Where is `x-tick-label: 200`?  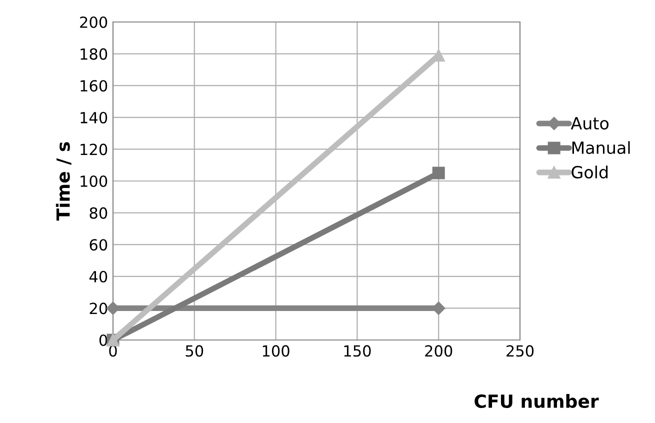 x-tick-label: 200 is located at coordinates (438, 351).